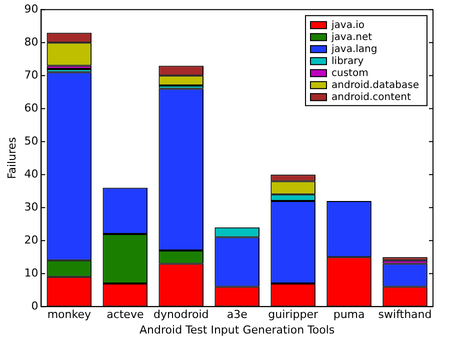 This screenshot has width=449, height=339. I want to click on x-tick-label: swifthand, so click(405, 315).